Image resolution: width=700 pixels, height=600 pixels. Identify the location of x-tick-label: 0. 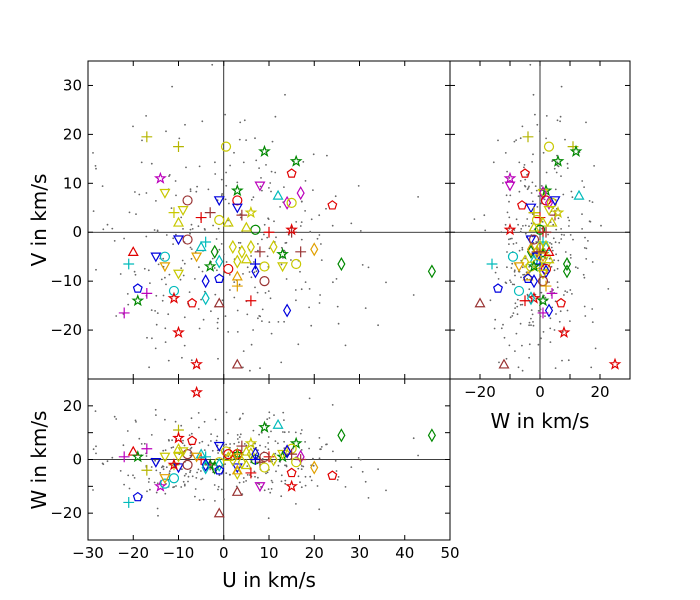
(540, 392).